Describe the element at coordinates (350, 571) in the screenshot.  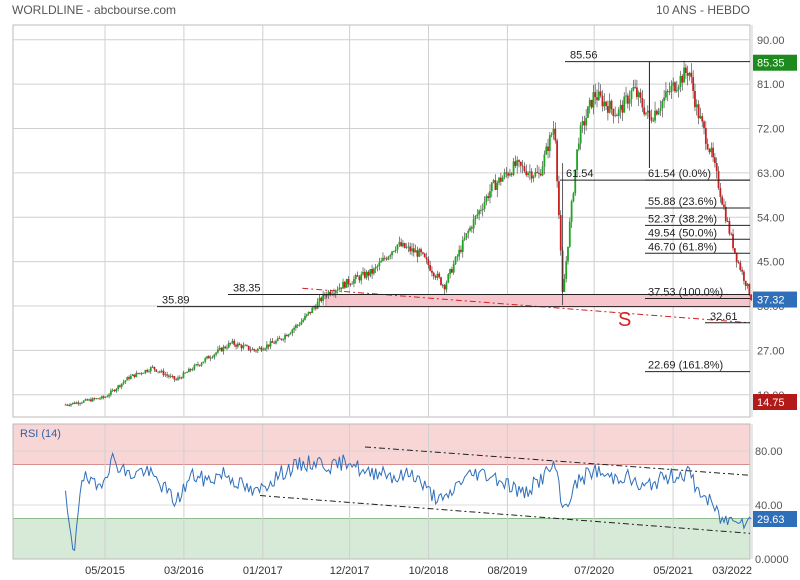
I see `x-tick-label: 12/2017` at that location.